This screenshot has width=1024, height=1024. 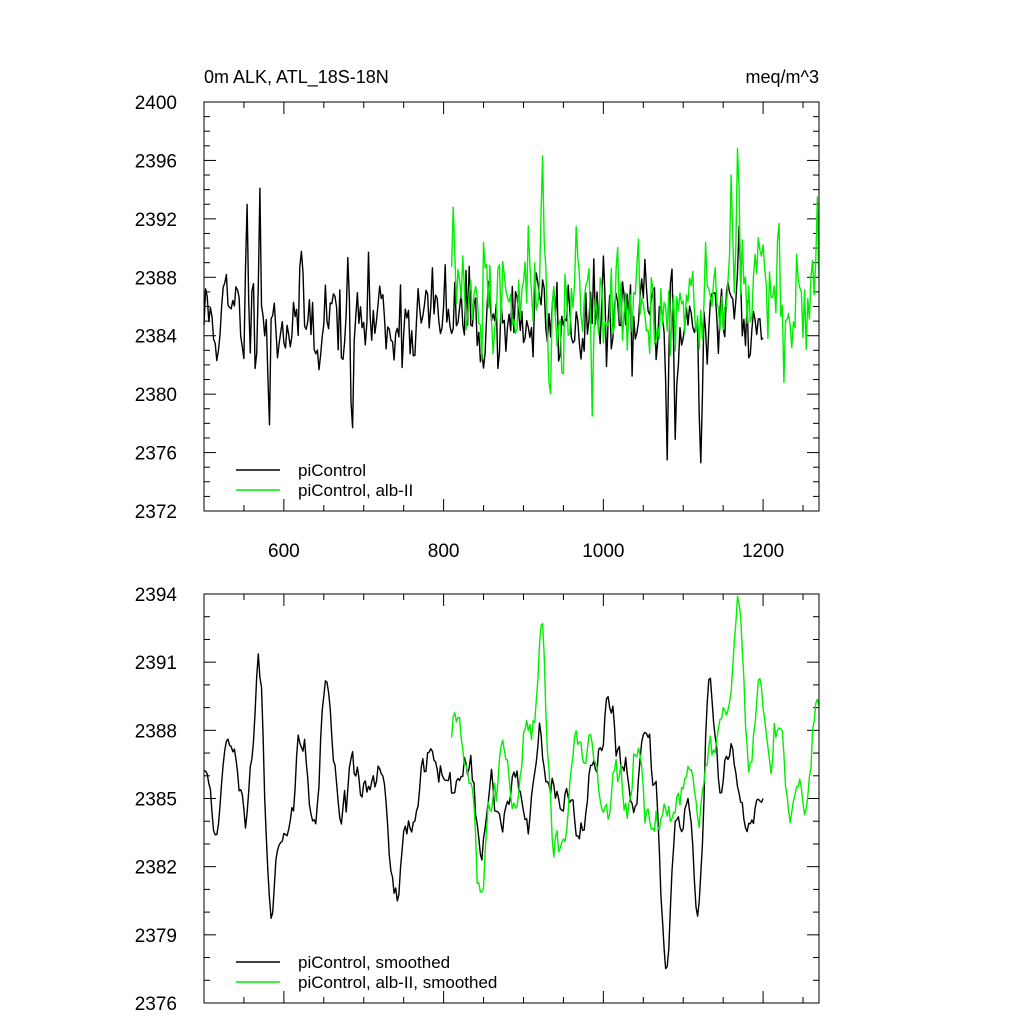 What do you see at coordinates (763, 551) in the screenshot?
I see `x-tick-label: 1200` at bounding box center [763, 551].